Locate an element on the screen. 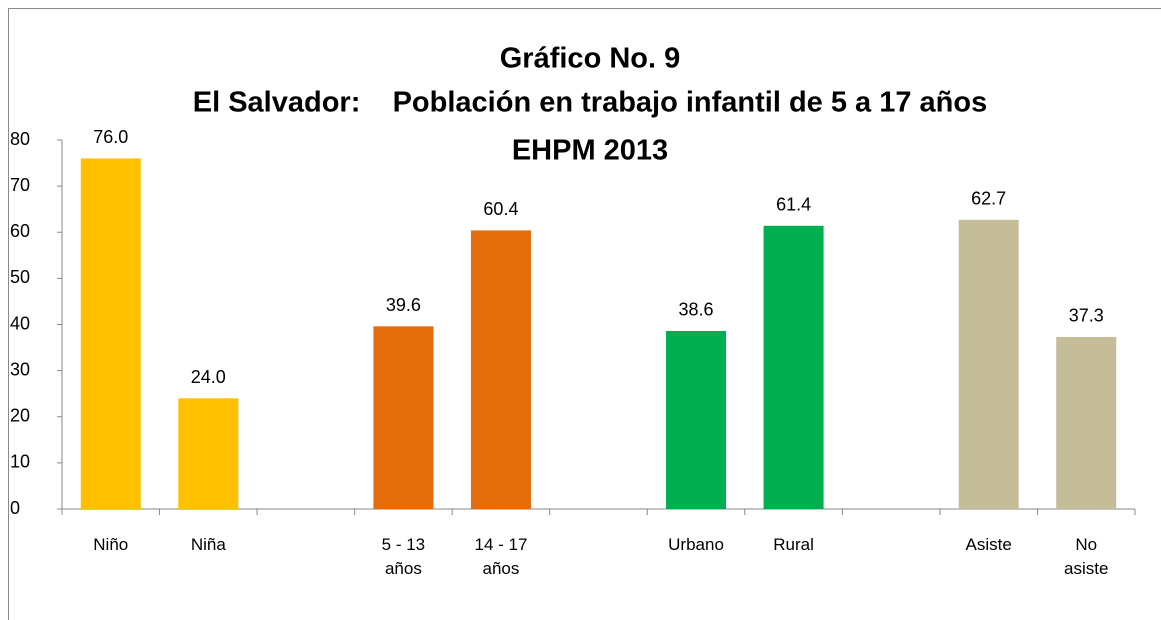 The image size is (1161, 620). y-tick-label: 80 is located at coordinates (20, 139).